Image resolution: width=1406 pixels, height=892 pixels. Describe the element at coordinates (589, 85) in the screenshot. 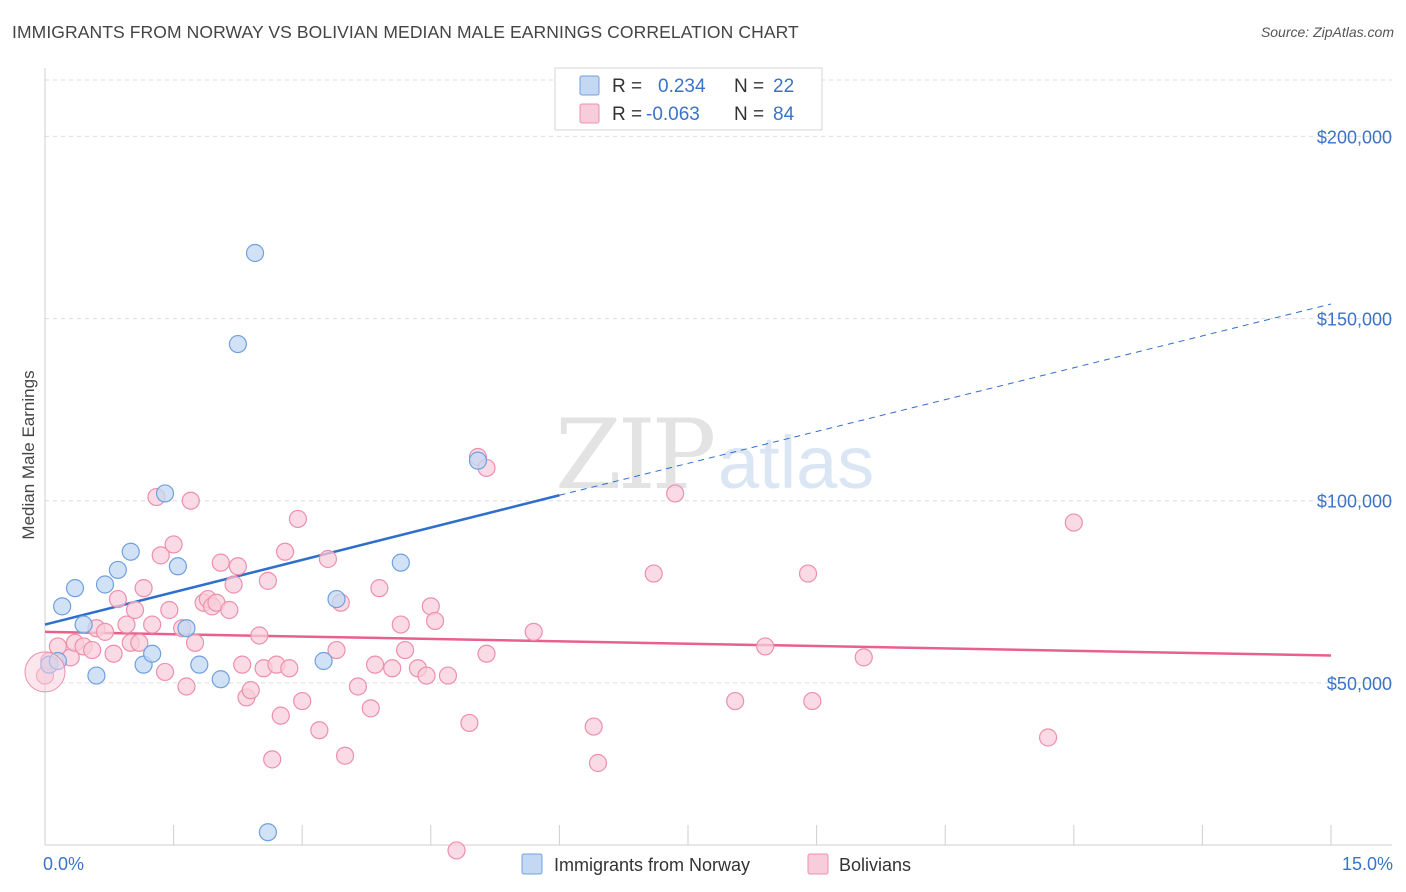

I see `legend-swatch-norway` at that location.